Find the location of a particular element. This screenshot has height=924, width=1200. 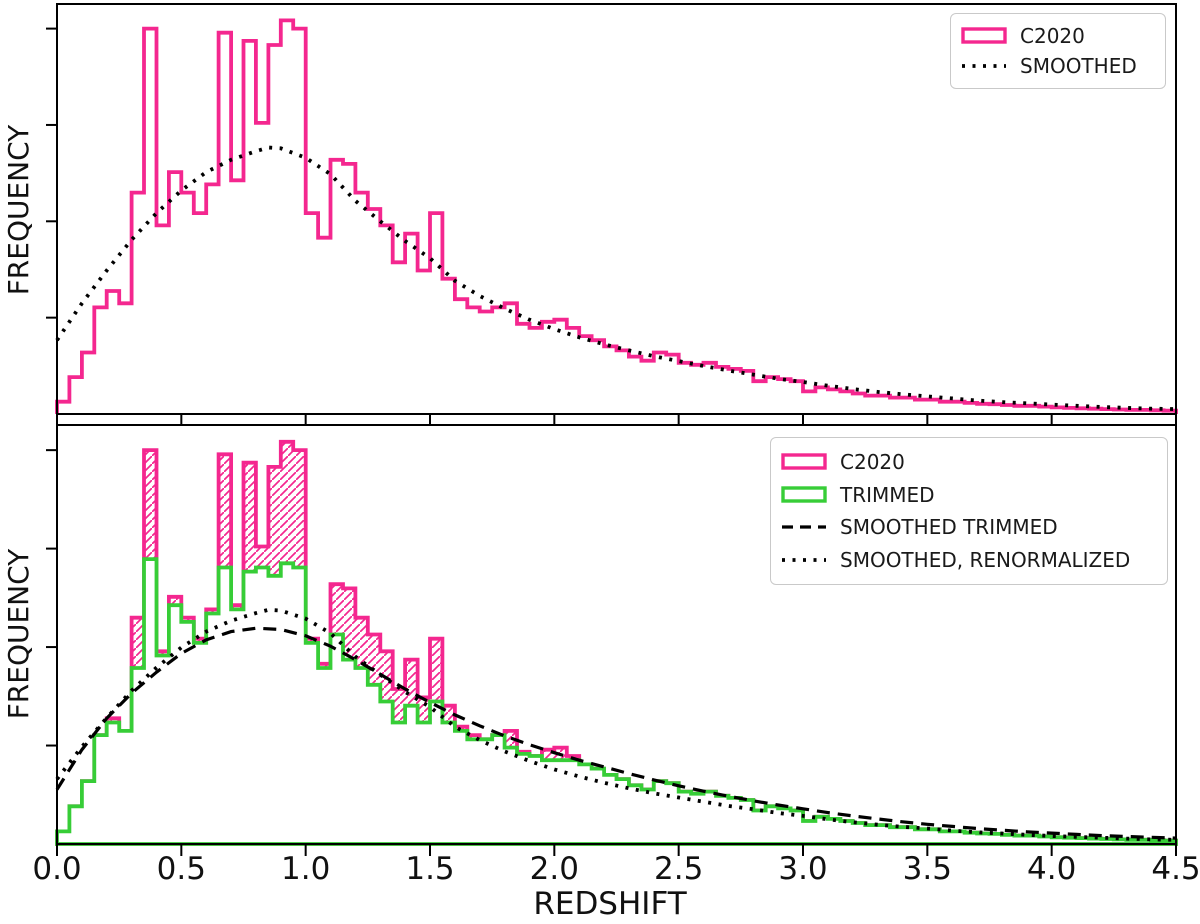

legend-label-smoothed-trimmed: SMOOTHED TRIMMED is located at coordinates (949, 527).